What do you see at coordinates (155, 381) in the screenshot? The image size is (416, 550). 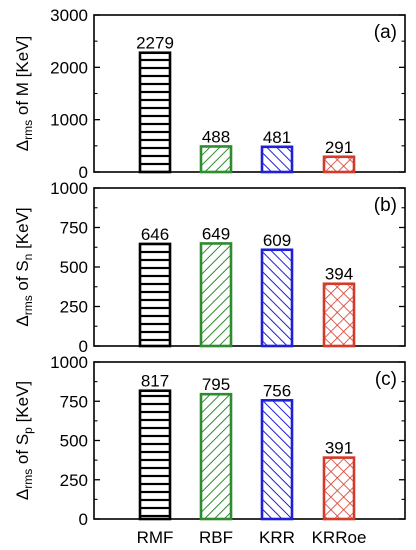 I see `bar-value-label: 817` at bounding box center [155, 381].